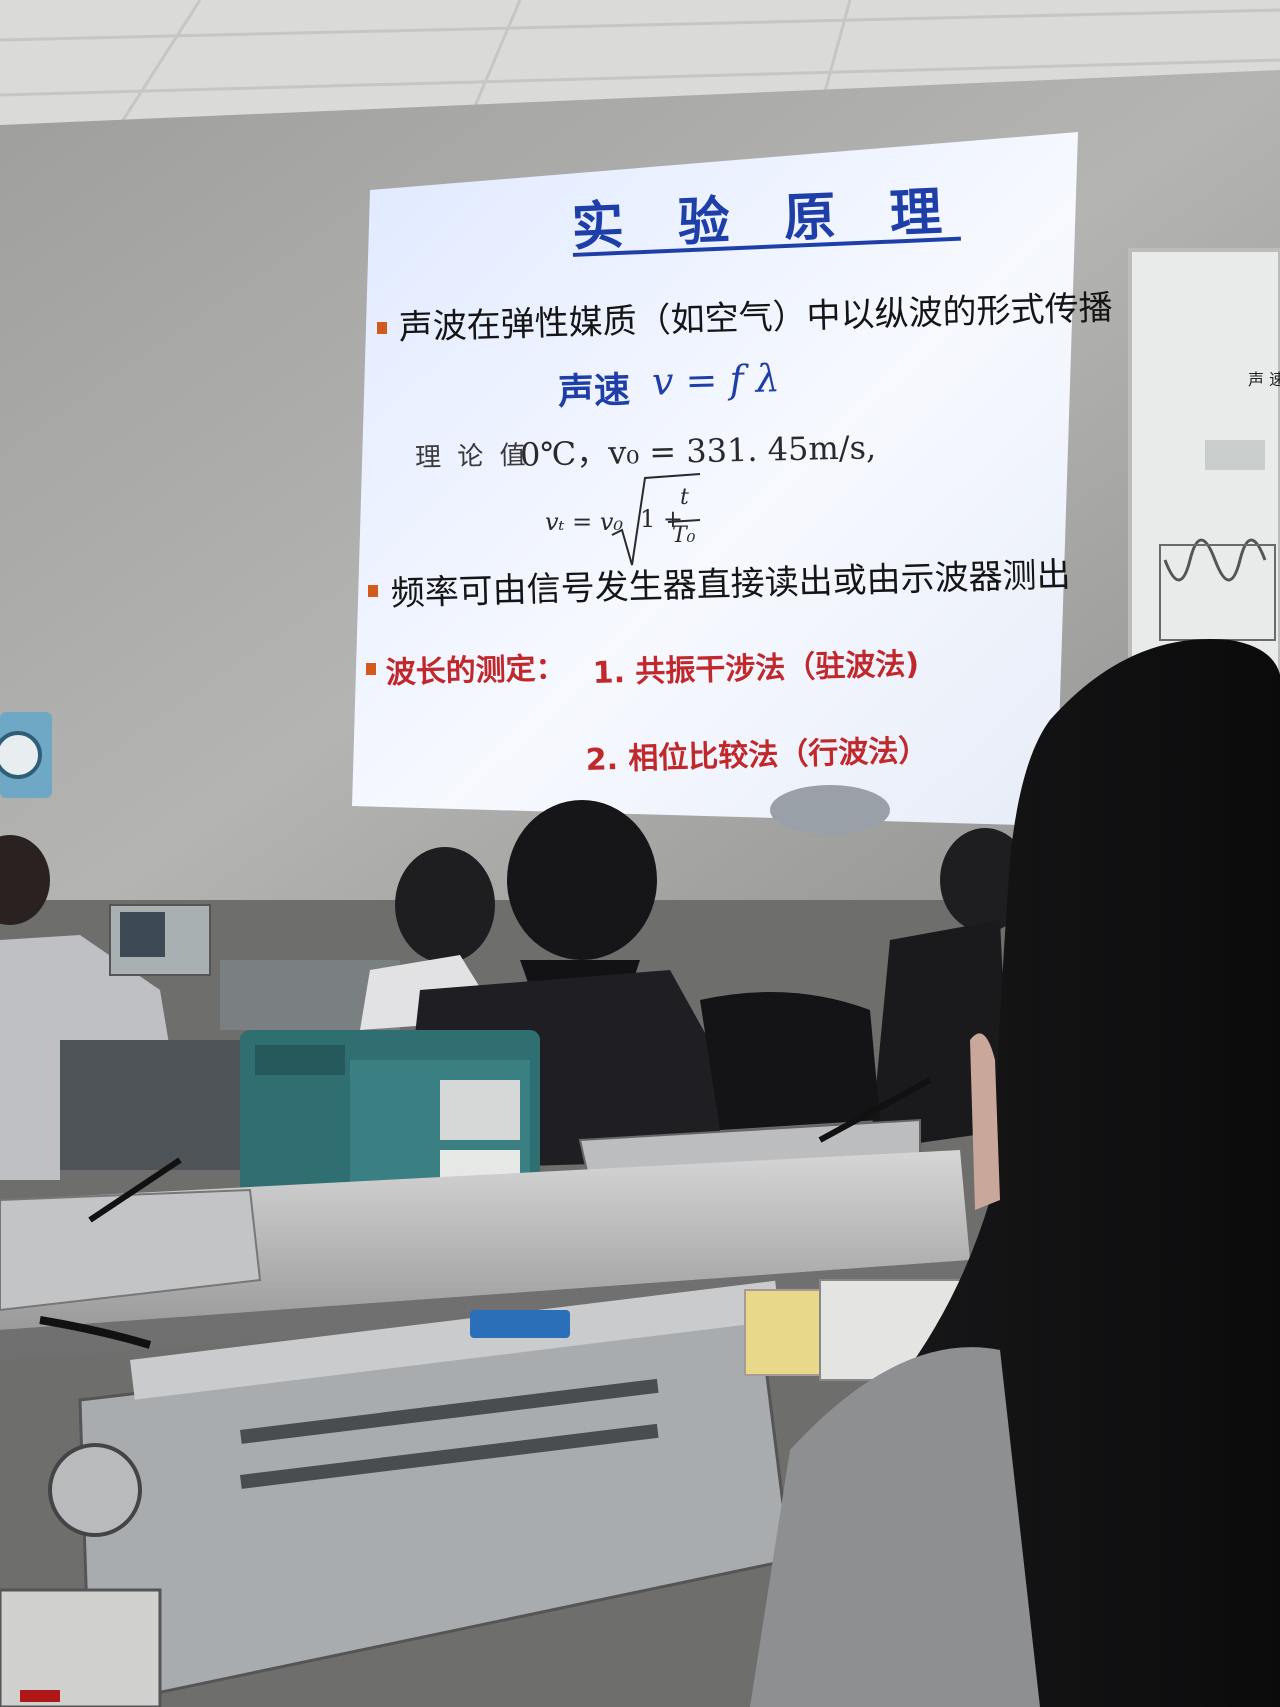  What do you see at coordinates (472, 457) in the screenshot?
I see `slide-theory-label: 理 论 值` at bounding box center [472, 457].